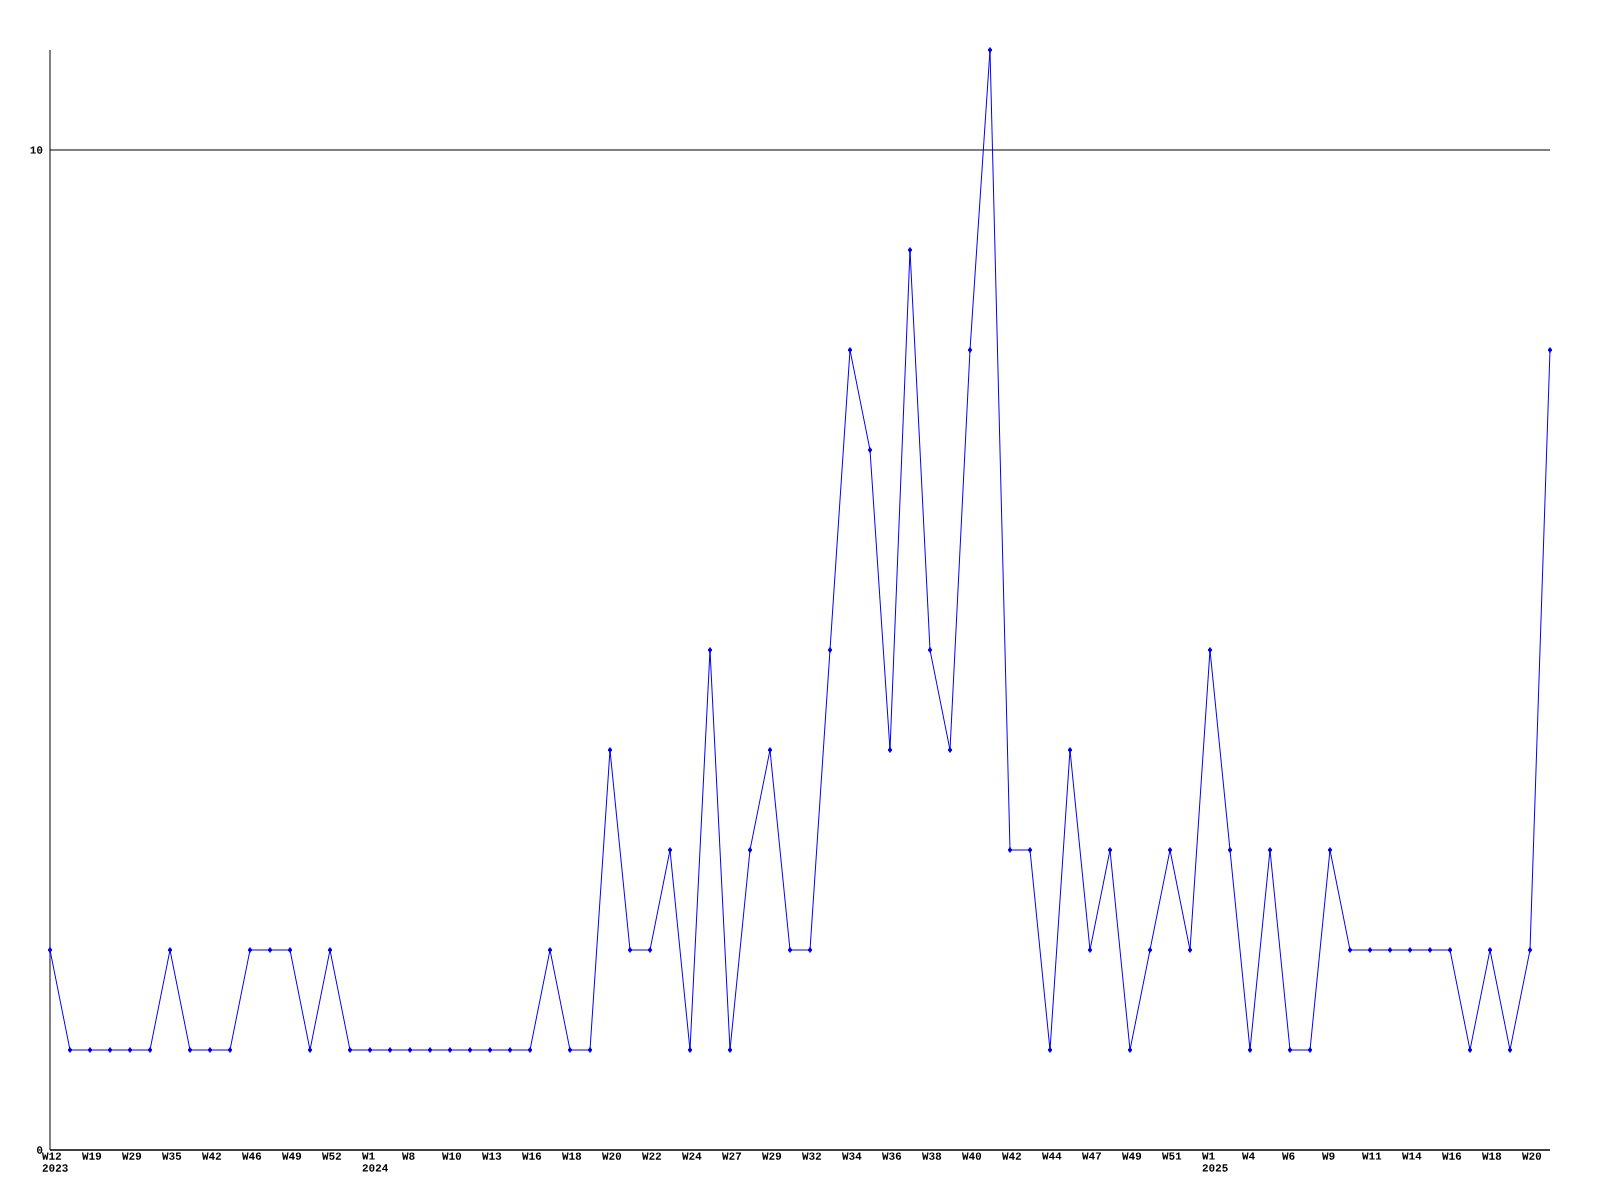 Image resolution: width=1600 pixels, height=1200 pixels. What do you see at coordinates (40, 1150) in the screenshot?
I see `y-tick-label: 0` at bounding box center [40, 1150].